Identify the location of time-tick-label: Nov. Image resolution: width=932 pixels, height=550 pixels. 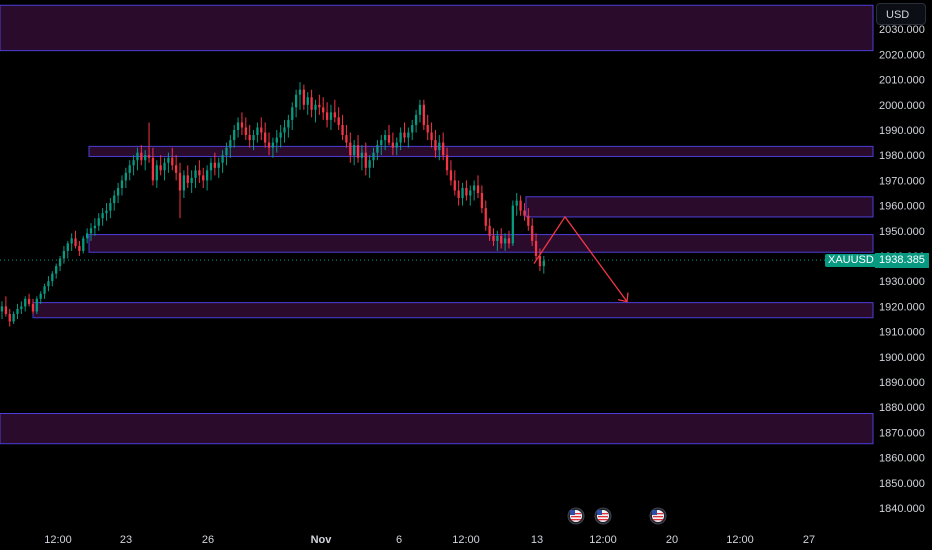
(322, 540).